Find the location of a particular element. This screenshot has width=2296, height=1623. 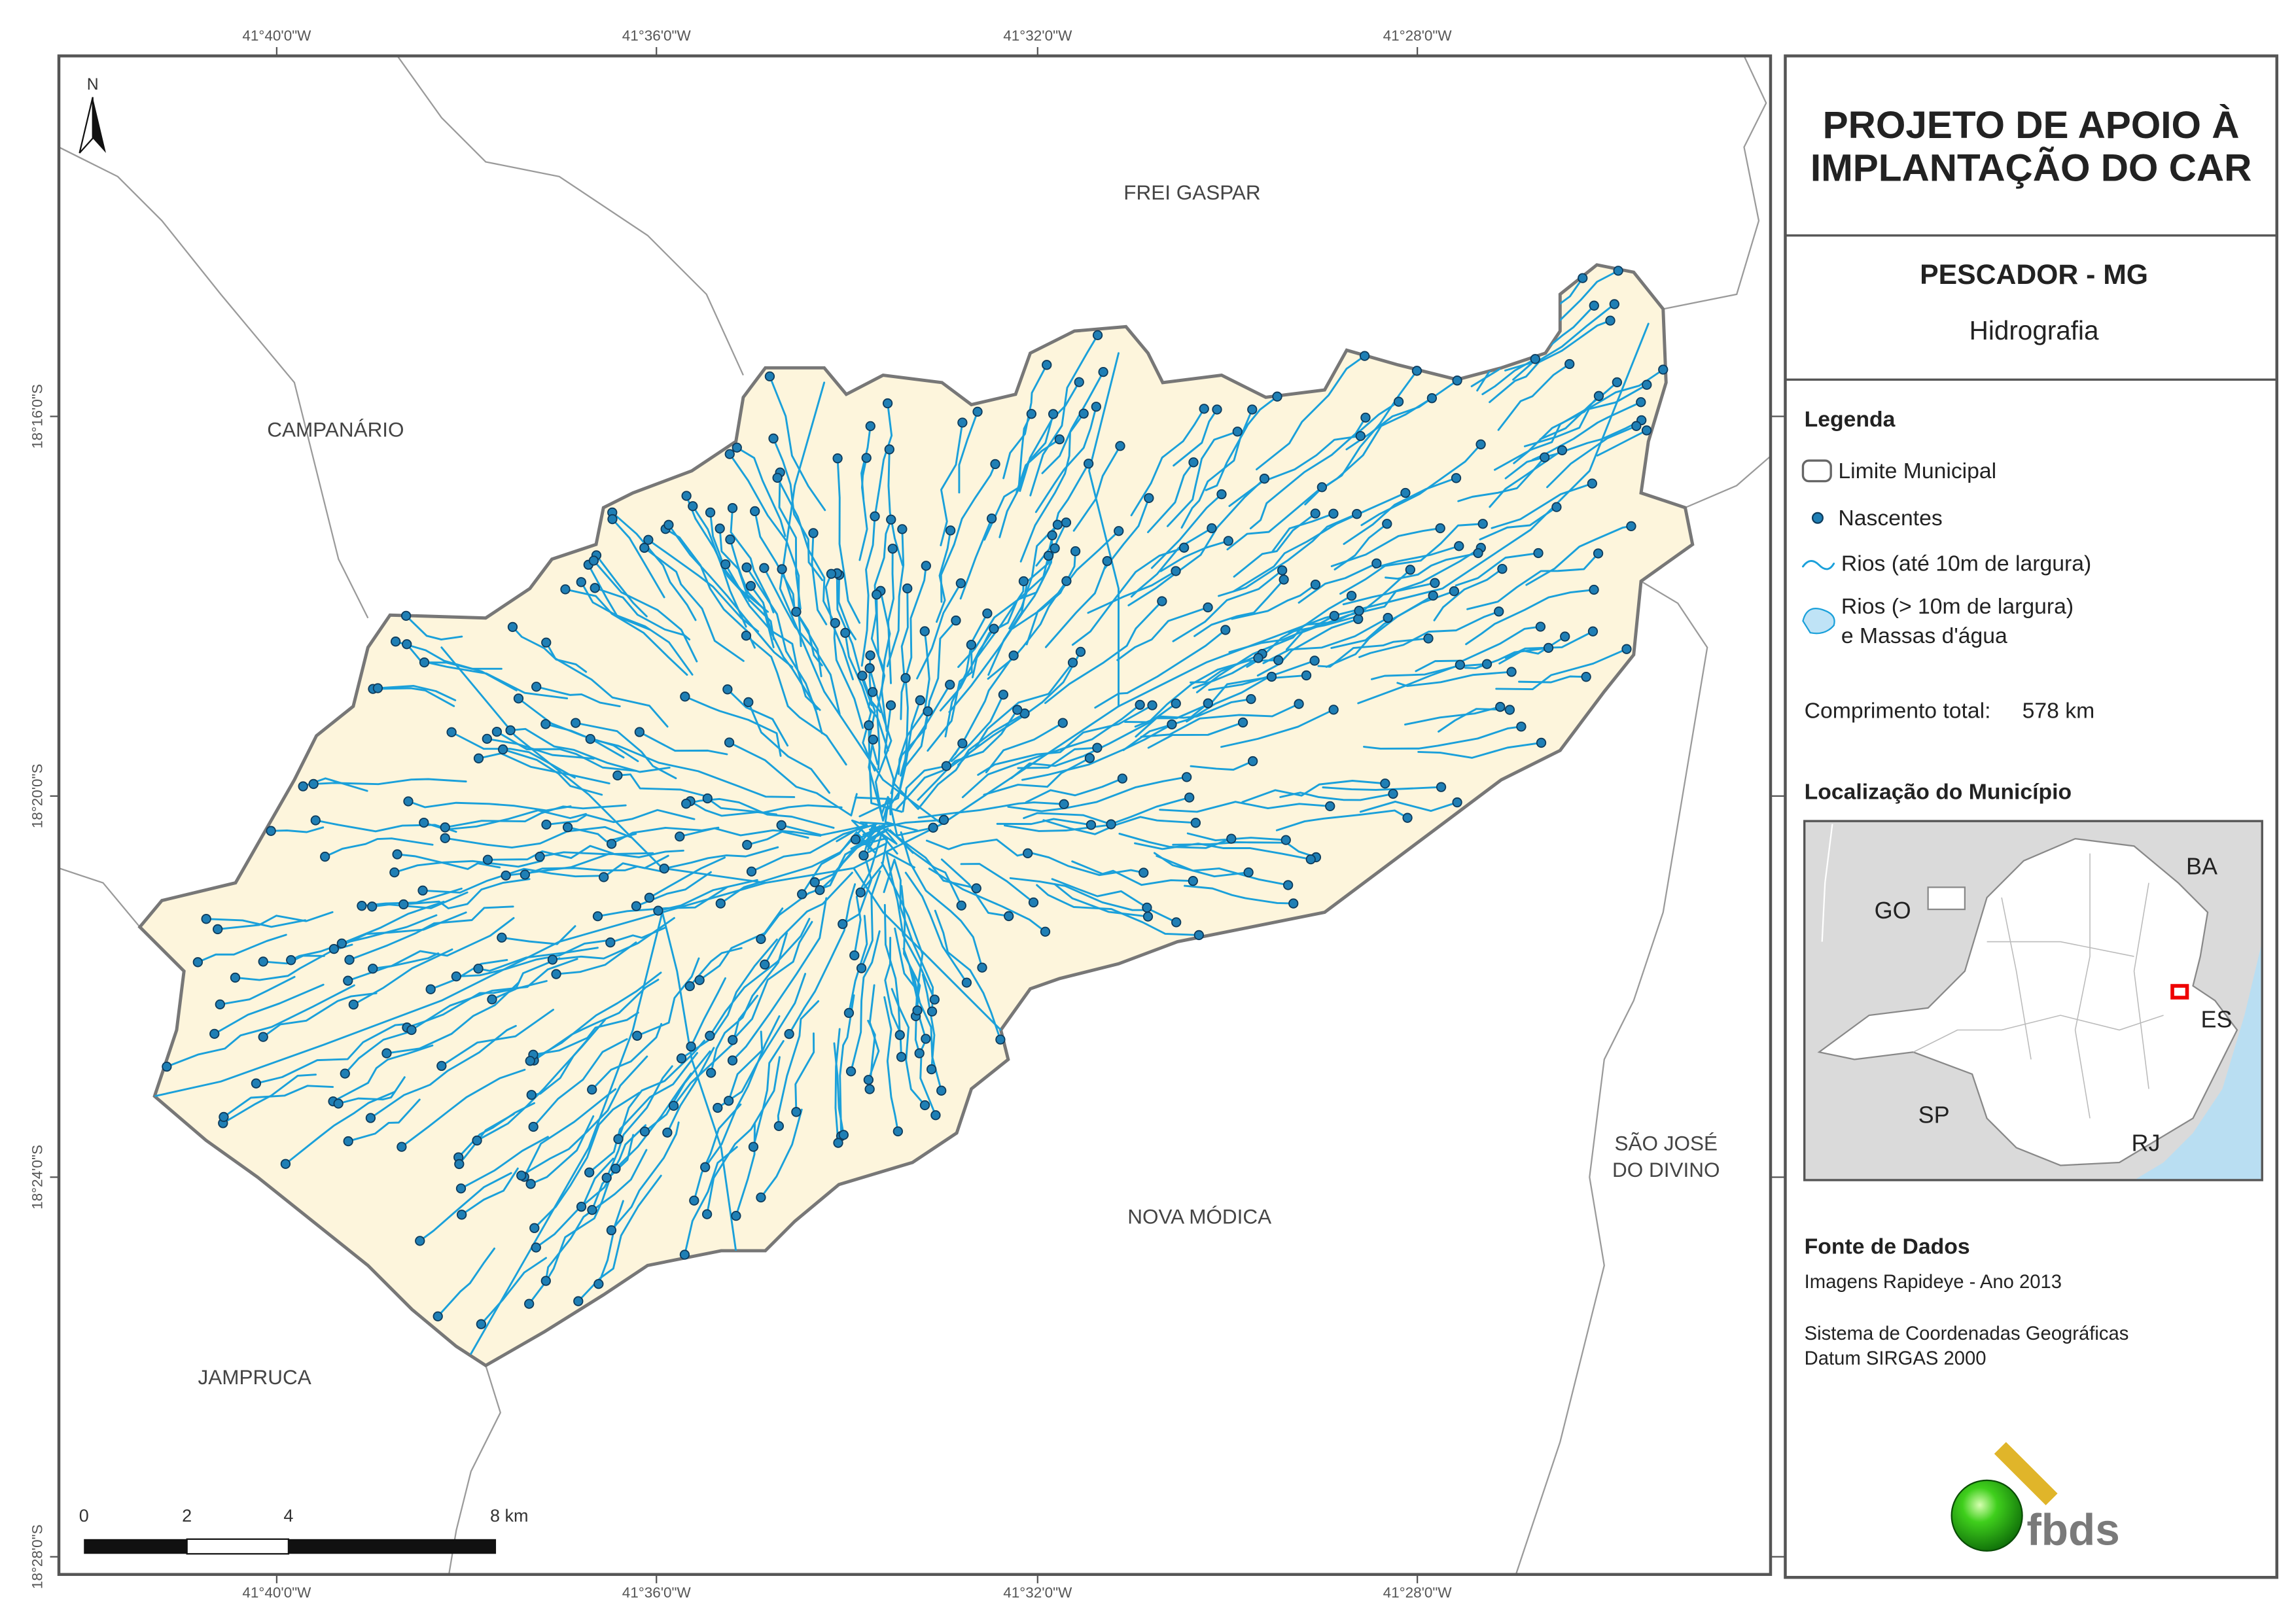

longitude-label: 41°36'0"W is located at coordinates (657, 1592).